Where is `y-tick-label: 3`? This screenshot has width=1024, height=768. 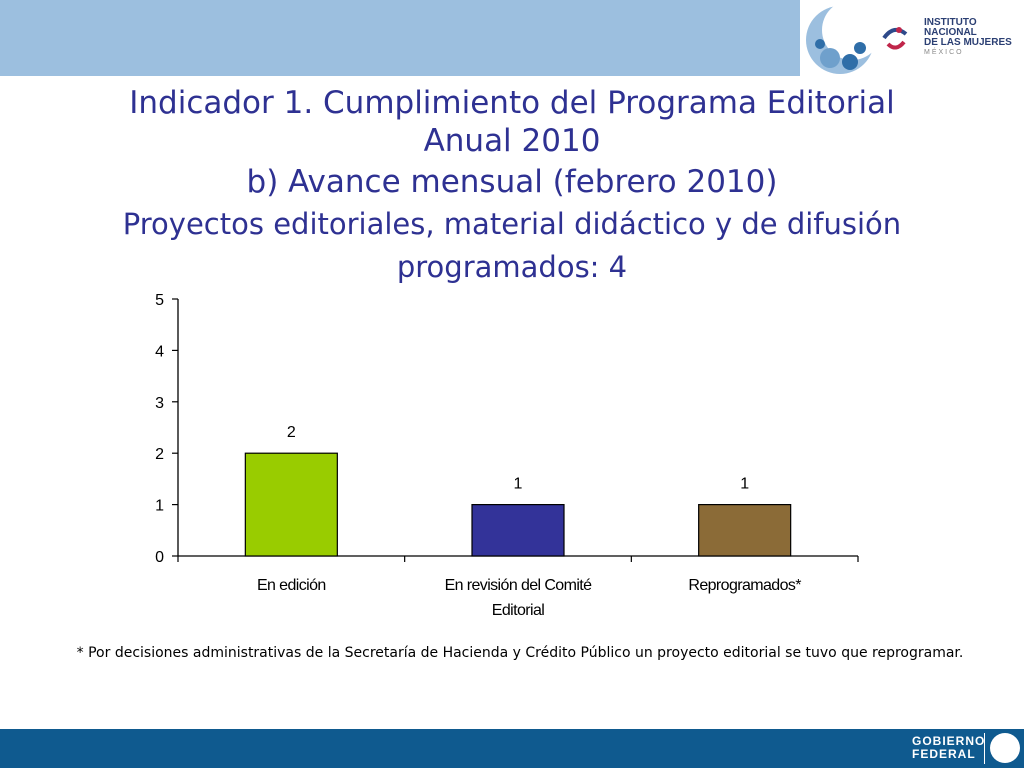 y-tick-label: 3 is located at coordinates (159, 403).